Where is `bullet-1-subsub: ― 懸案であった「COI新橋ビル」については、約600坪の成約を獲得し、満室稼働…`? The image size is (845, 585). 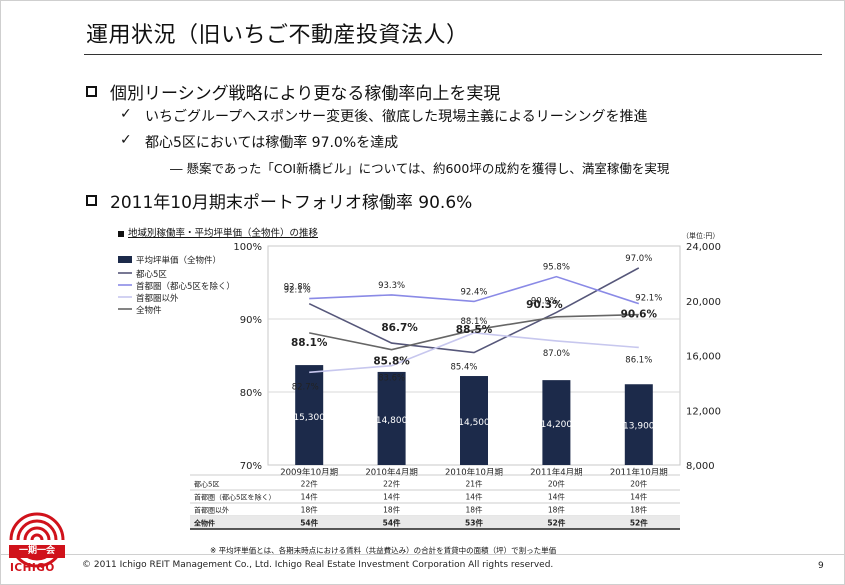
bullet-1-subsub: ― 懸案であった「COI新橋ビル」については、約600坪の成約を獲得し、満室稼働… is located at coordinates (420, 168).